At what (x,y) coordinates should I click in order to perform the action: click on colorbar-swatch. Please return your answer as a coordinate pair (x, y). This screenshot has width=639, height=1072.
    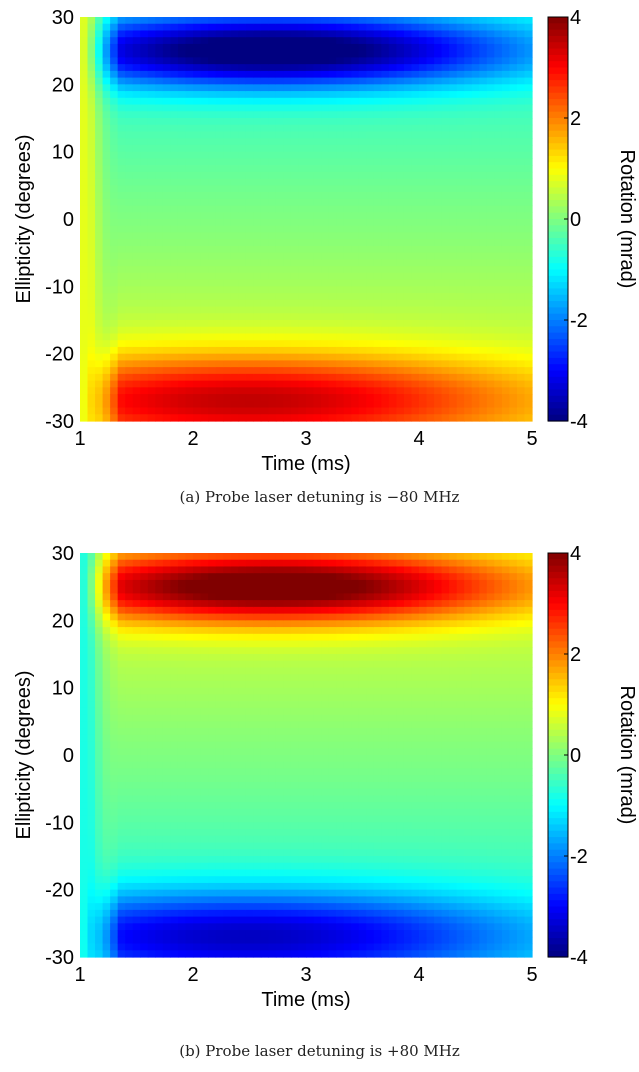
    Looking at the image, I should click on (558, 109).